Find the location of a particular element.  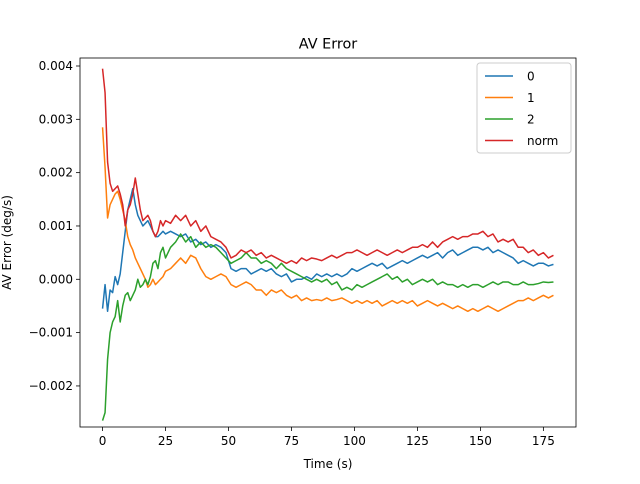

x-tick-label: 75 is located at coordinates (291, 441).